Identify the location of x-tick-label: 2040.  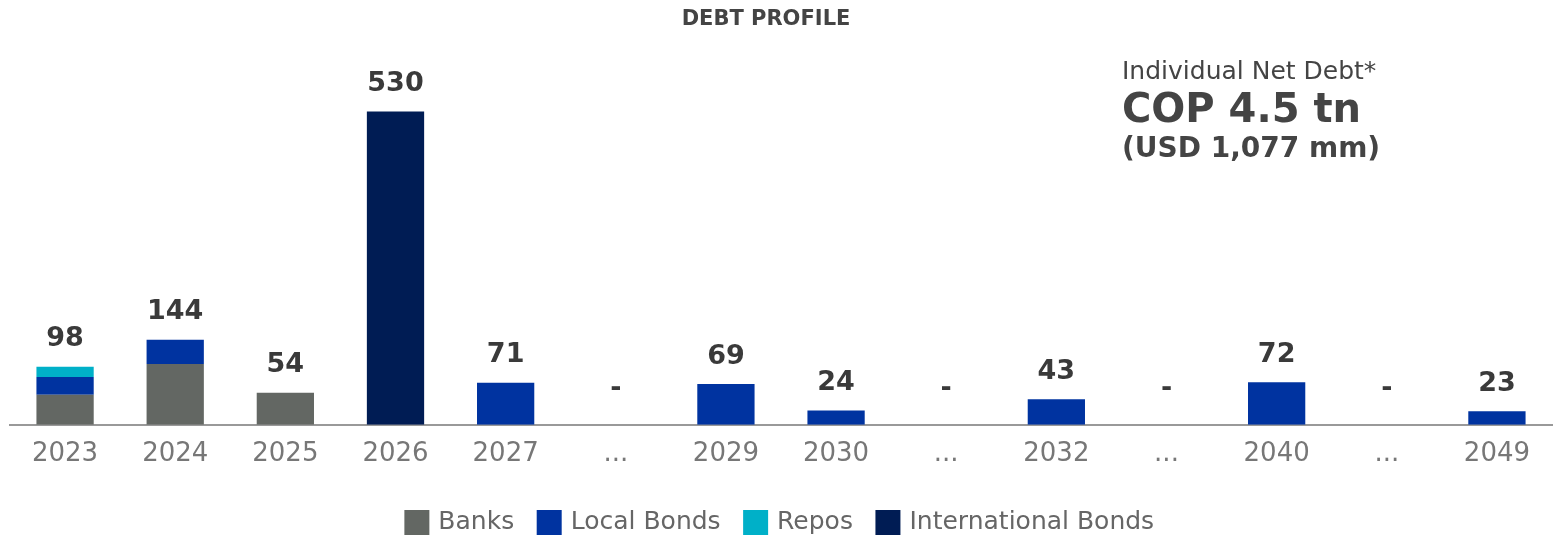
(1276, 452).